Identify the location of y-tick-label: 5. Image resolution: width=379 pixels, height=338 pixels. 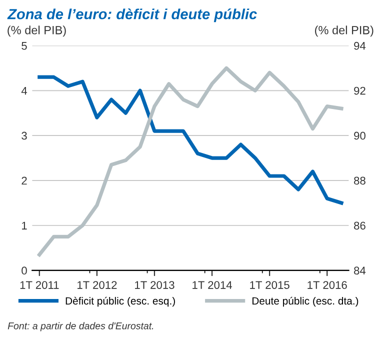
(24, 46).